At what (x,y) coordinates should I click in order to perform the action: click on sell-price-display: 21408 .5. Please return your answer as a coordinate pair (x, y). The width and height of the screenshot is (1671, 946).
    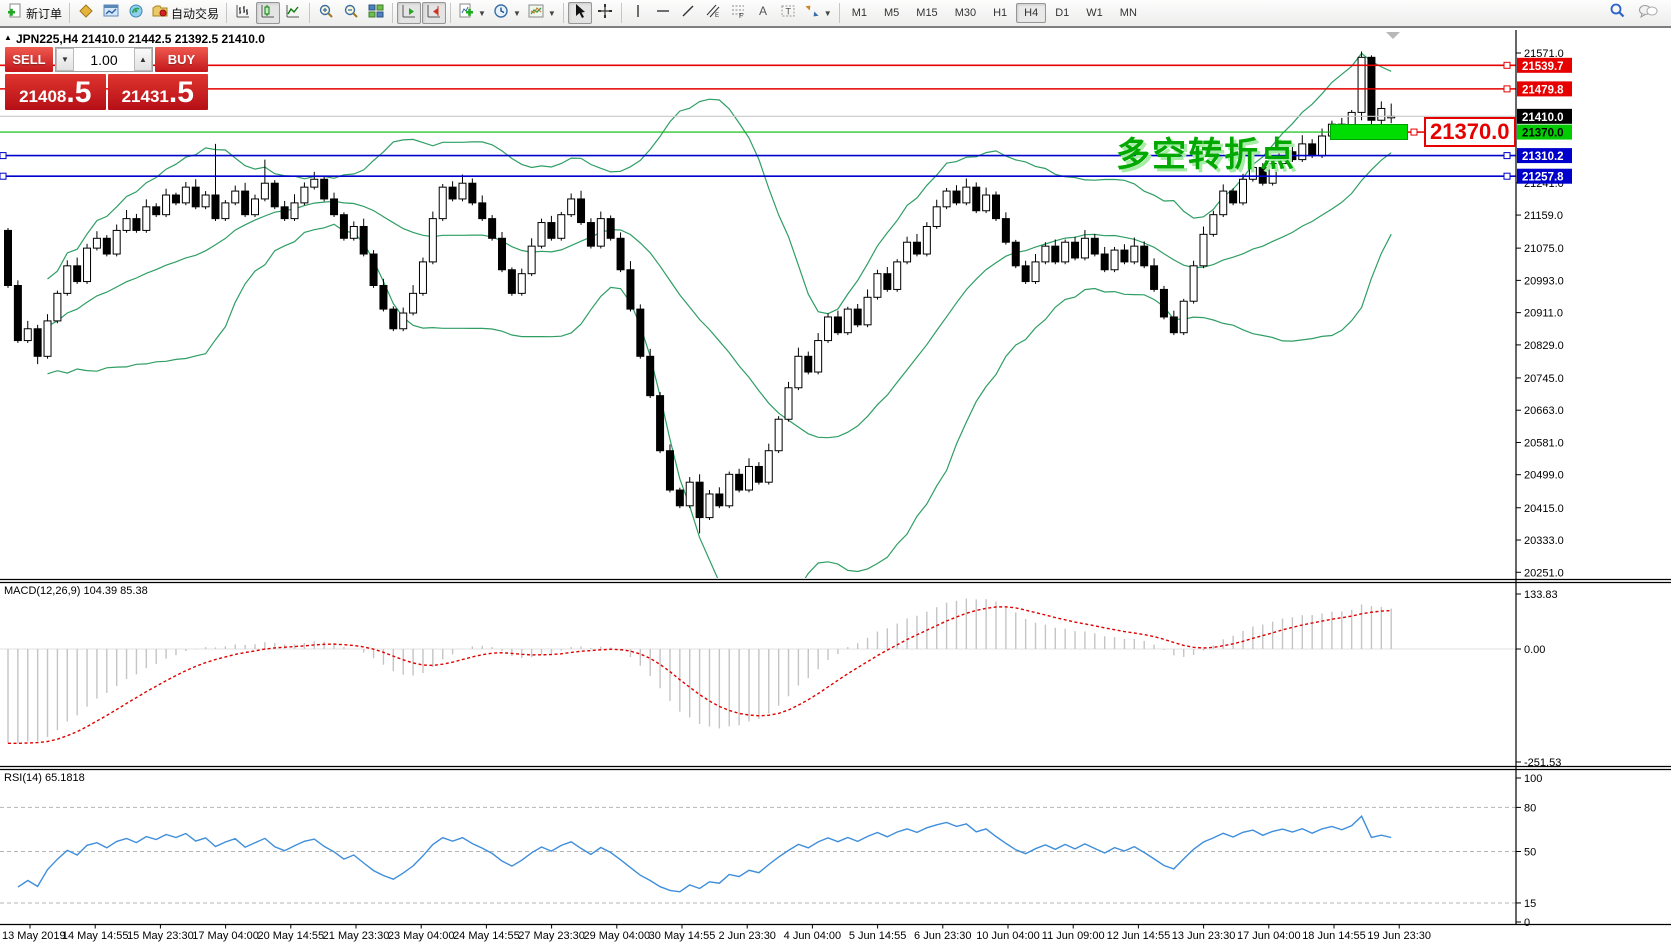
    Looking at the image, I should click on (55, 92).